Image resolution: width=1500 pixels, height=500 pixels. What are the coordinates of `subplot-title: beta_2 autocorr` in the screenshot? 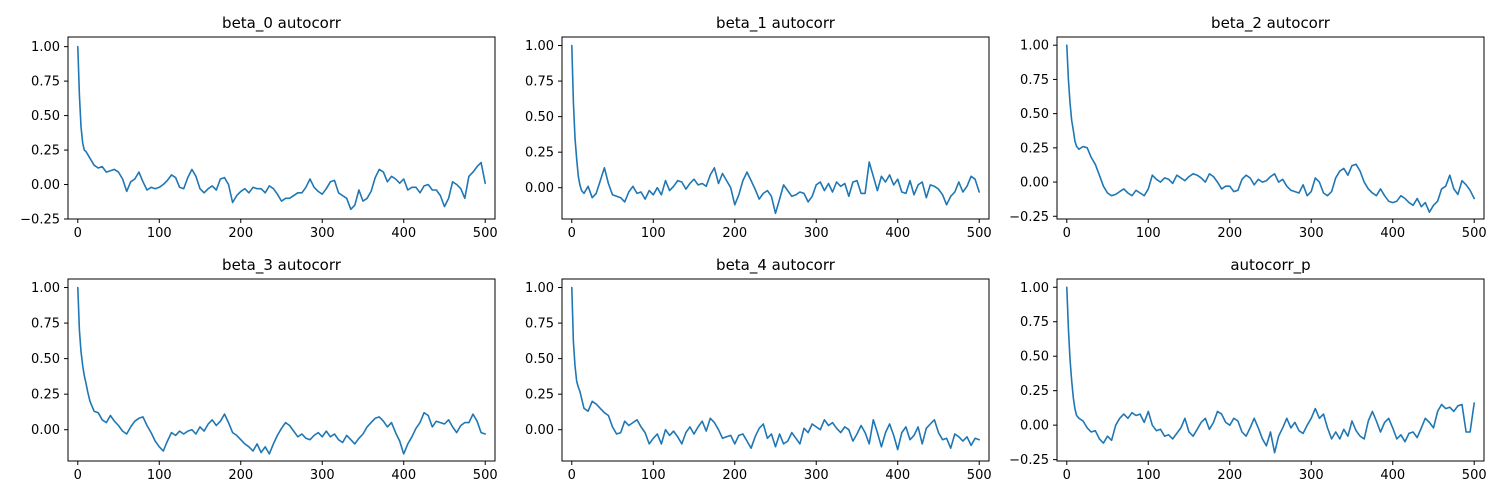 It's located at (1271, 23).